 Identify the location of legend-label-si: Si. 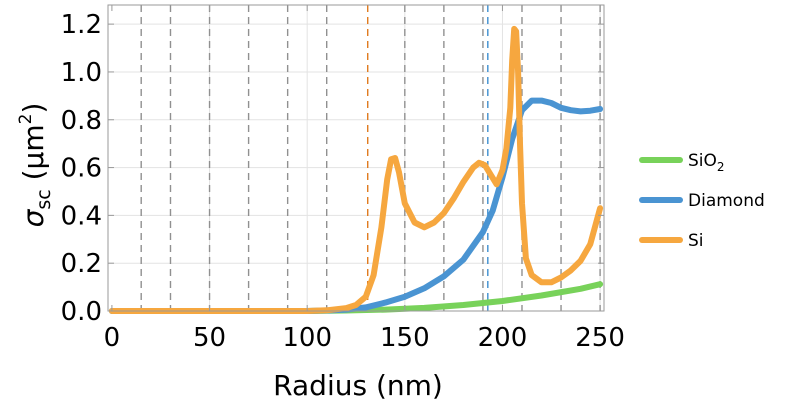
(696, 241).